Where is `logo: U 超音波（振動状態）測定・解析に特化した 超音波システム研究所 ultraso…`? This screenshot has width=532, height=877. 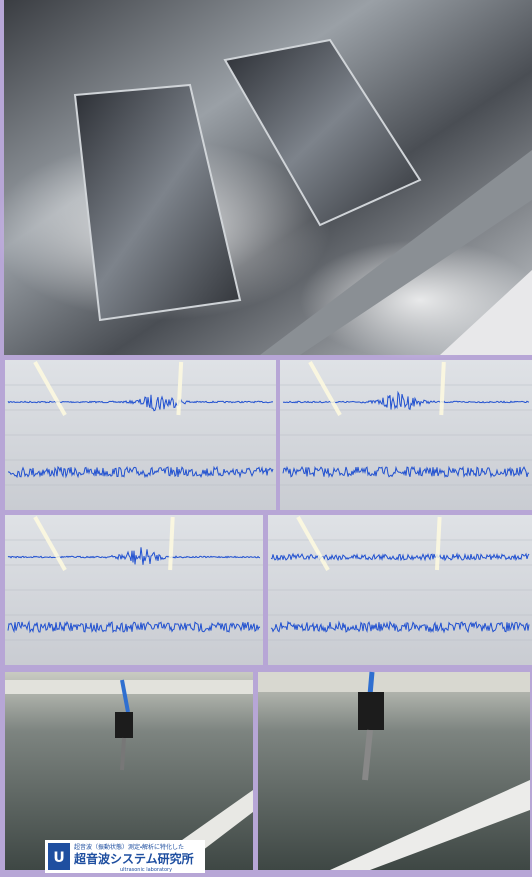 logo: U 超音波（振動状態）測定・解析に特化した 超音波システム研究所 ultraso… is located at coordinates (125, 856).